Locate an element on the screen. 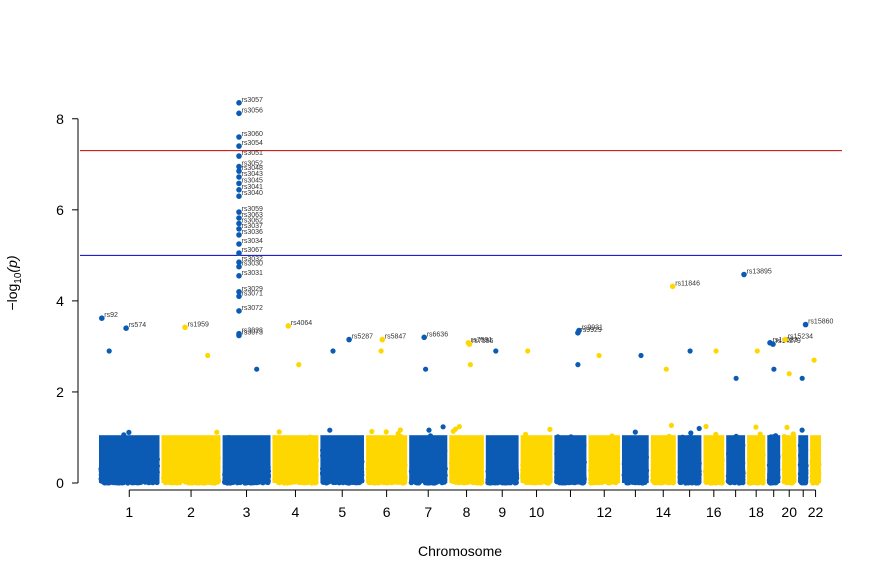 This screenshot has height=581, width=882. x-tick-label: 1 is located at coordinates (129, 512).